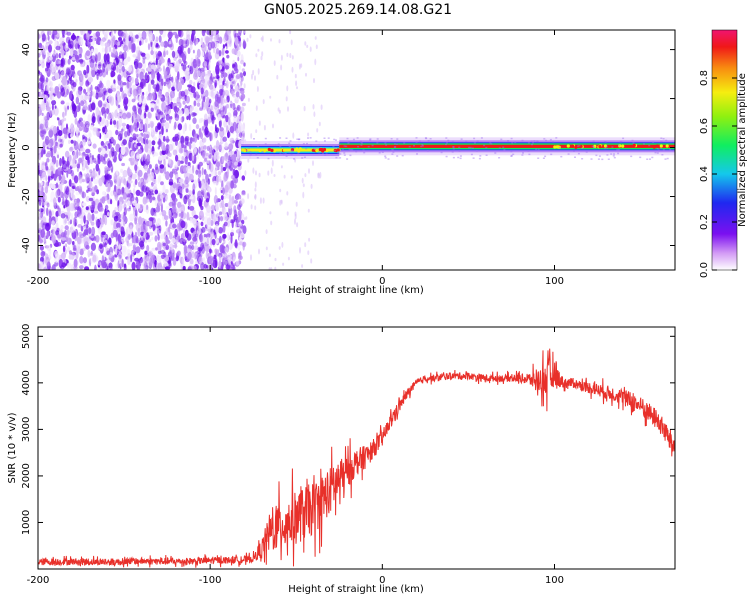 The width and height of the screenshot is (750, 600). What do you see at coordinates (284, 150) in the screenshot?
I see `signal-dot` at bounding box center [284, 150].